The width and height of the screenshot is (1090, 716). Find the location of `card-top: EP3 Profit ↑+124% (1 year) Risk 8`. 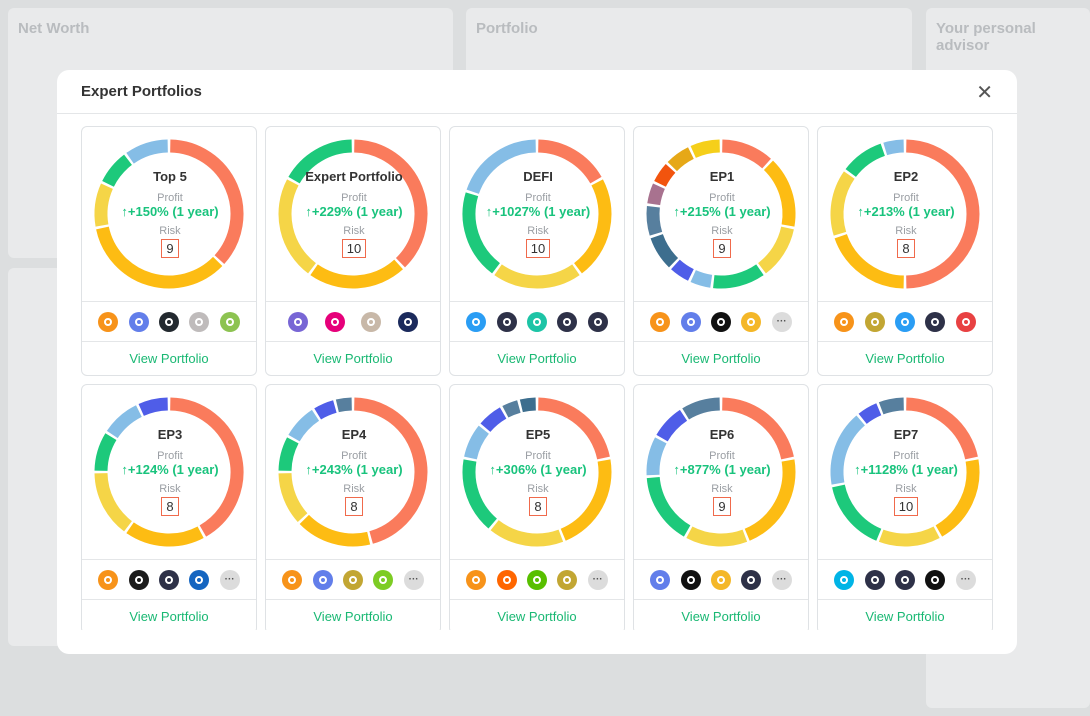

card-top: EP3 Profit ↑+124% (1 year) Risk 8 is located at coordinates (169, 472).